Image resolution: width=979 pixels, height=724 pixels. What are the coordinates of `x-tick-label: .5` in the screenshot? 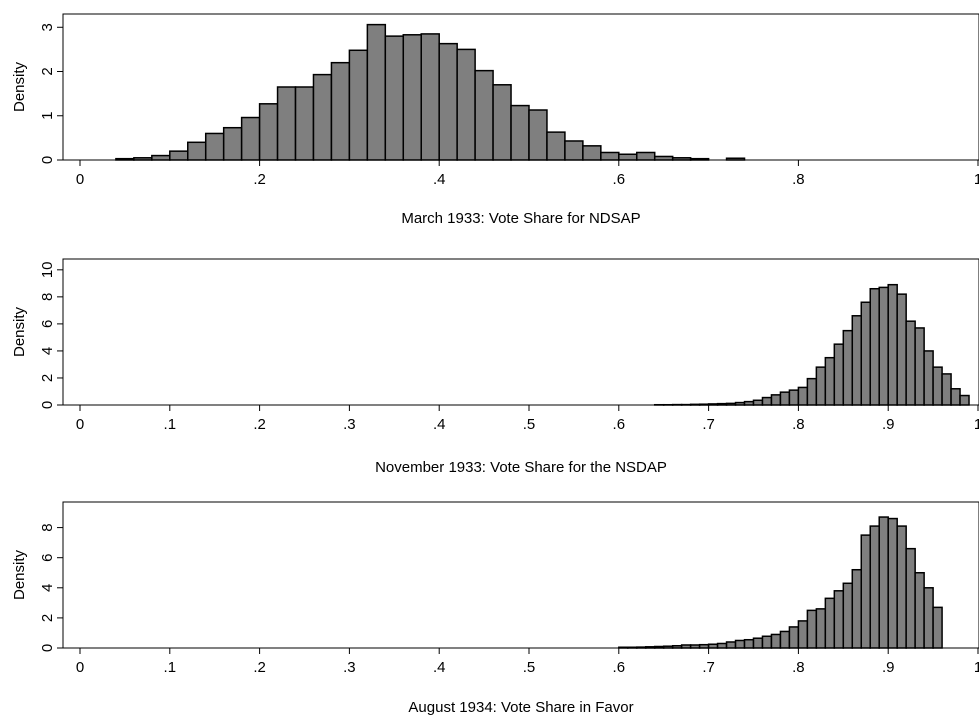 It's located at (529, 667).